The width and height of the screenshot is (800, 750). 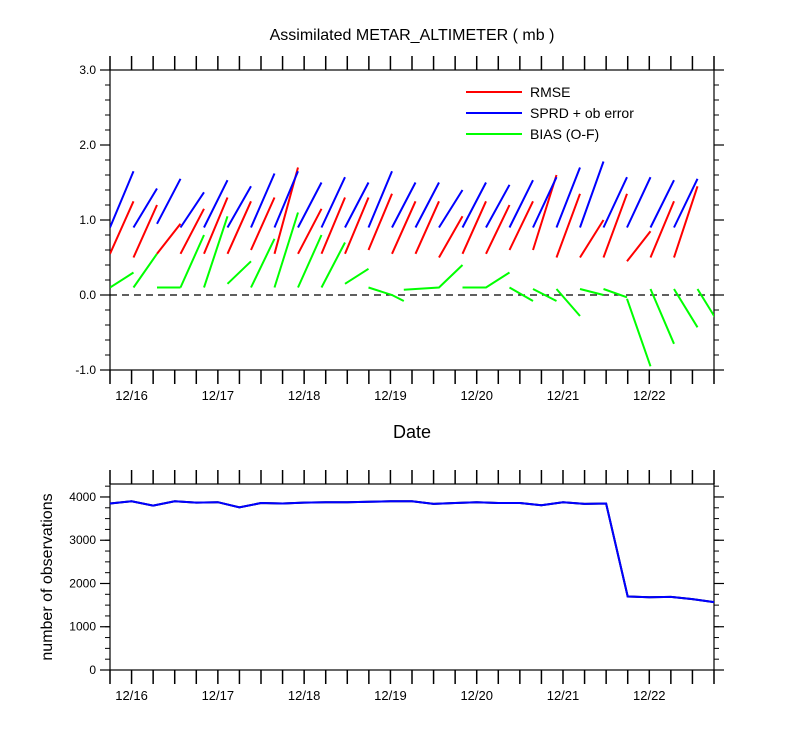 I want to click on legend-label: RMSE, so click(x=550, y=92).